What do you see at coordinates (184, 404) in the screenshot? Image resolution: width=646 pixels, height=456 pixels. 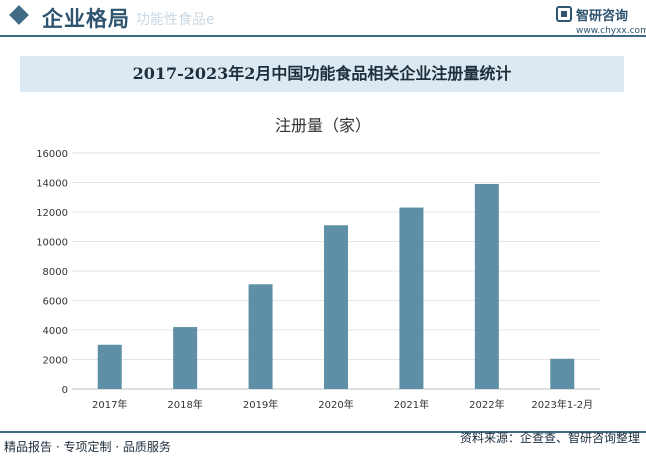 I see `x-tick-label: 2018年` at bounding box center [184, 404].